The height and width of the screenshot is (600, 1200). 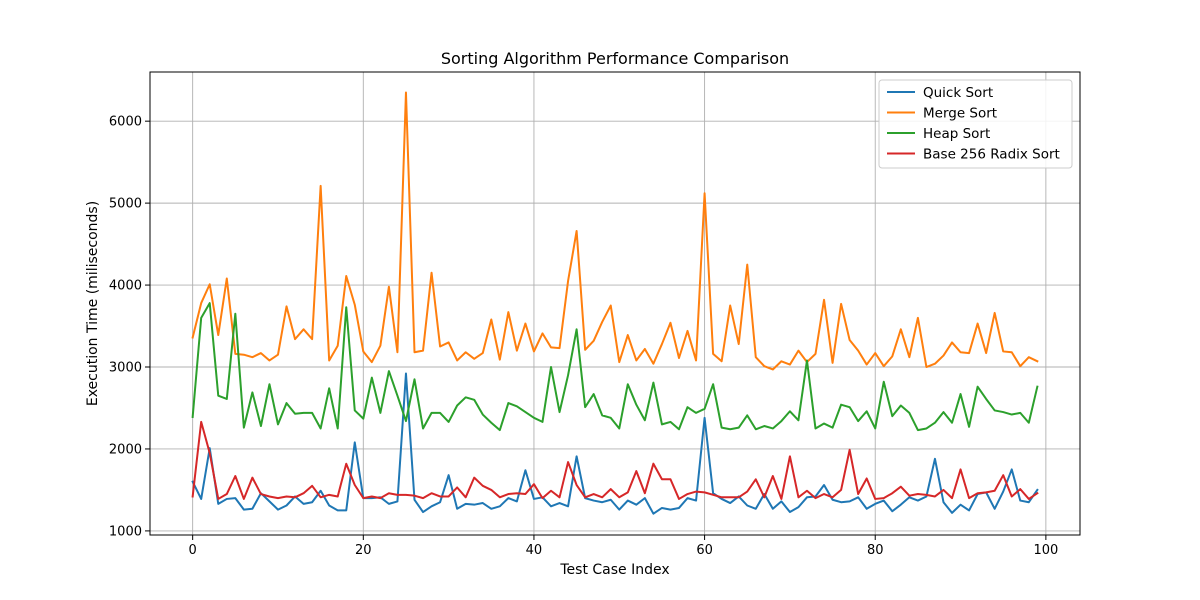 What do you see at coordinates (363, 550) in the screenshot?
I see `x-tick-label: 20` at bounding box center [363, 550].